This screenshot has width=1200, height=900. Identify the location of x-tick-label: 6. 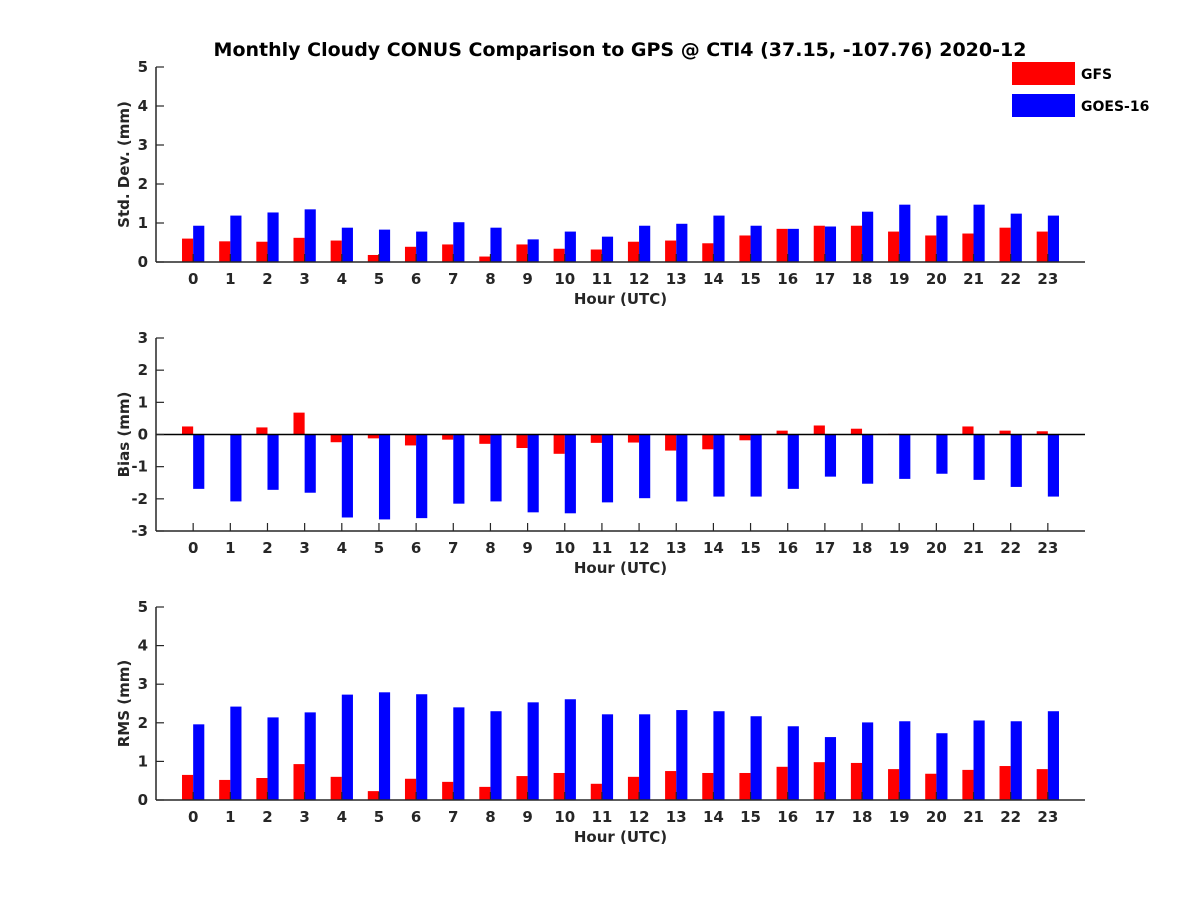
(416, 548).